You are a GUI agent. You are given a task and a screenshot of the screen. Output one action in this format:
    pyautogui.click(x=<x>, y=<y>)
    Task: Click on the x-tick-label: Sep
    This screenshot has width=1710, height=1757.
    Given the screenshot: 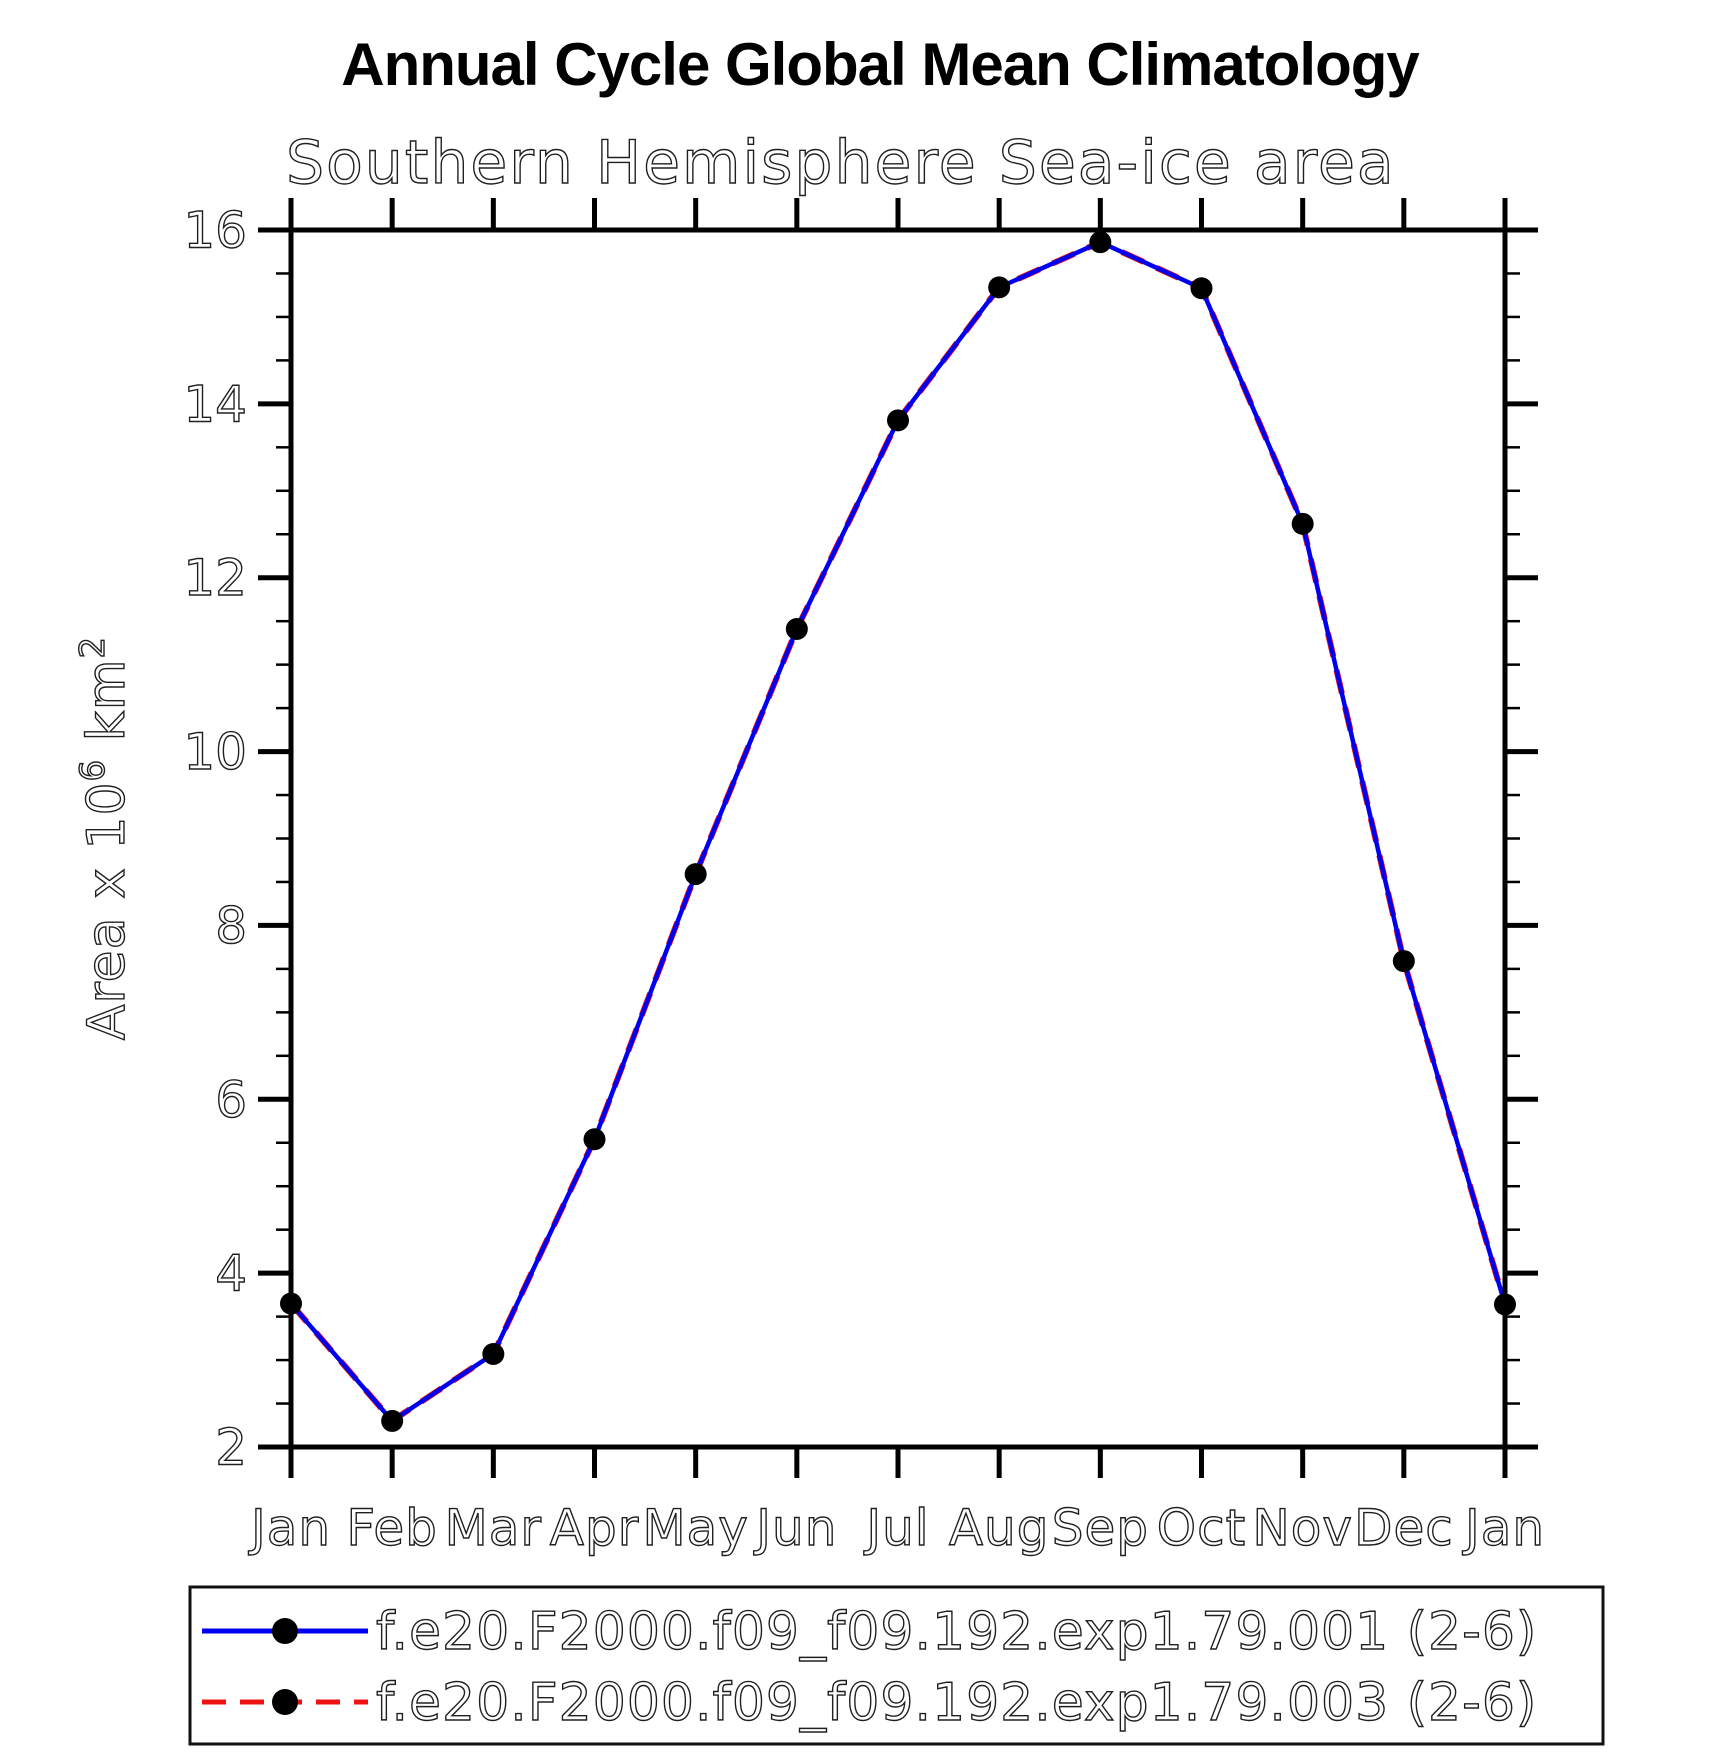 What is the action you would take?
    pyautogui.click(x=1100, y=1528)
    